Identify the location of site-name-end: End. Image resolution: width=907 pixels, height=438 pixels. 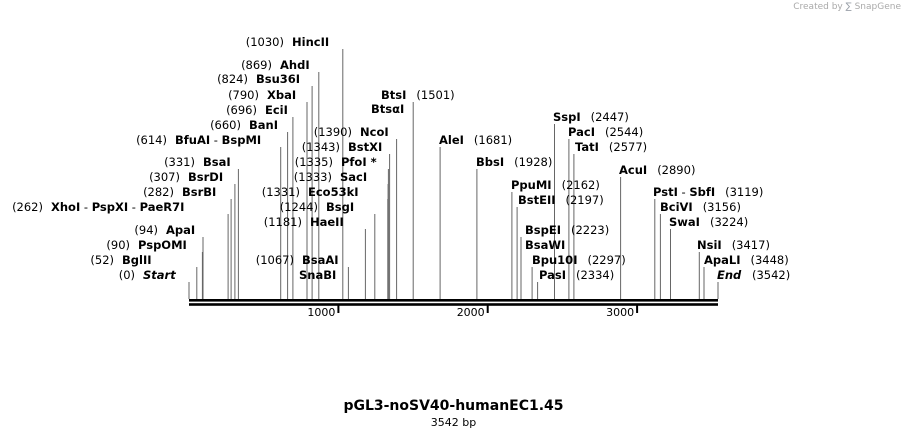
(729, 275).